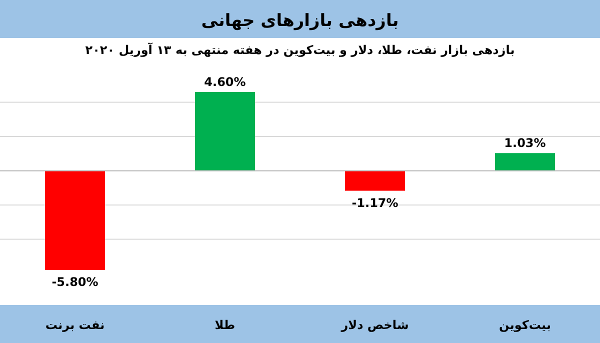 The image size is (600, 343). Describe the element at coordinates (375, 203) in the screenshot. I see `data-label: -1.17%` at that location.